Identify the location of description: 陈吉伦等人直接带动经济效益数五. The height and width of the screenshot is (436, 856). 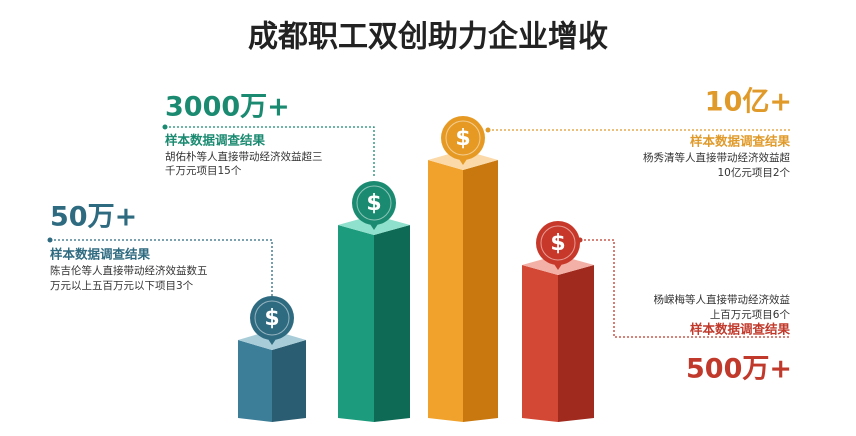
(129, 270).